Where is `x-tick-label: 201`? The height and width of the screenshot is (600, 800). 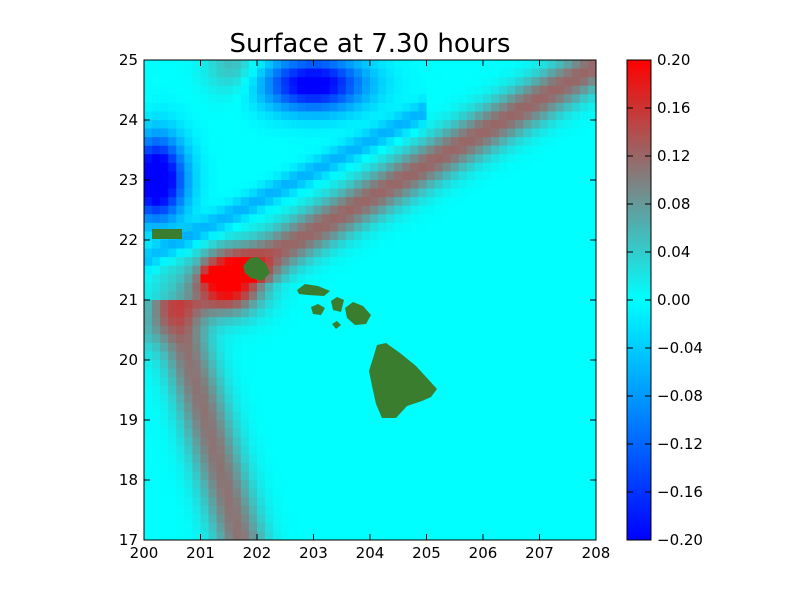 x-tick-label: 201 is located at coordinates (200, 553).